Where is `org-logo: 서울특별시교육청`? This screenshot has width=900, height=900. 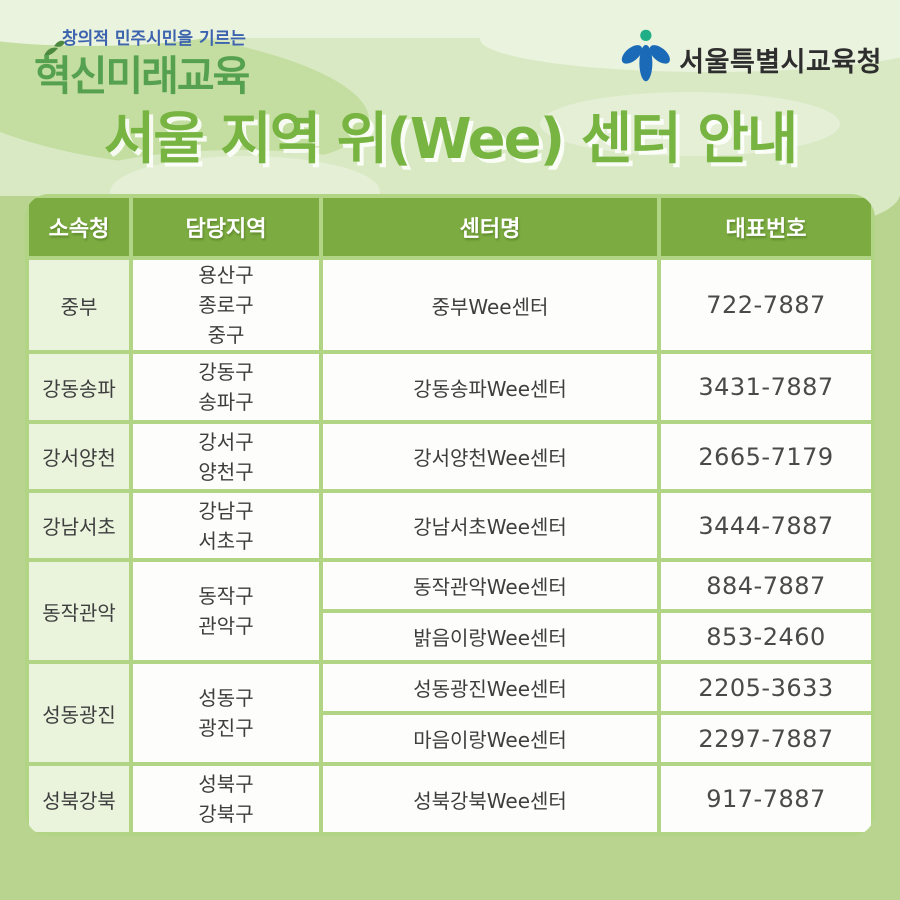 org-logo: 서울특별시교육청 is located at coordinates (750, 59).